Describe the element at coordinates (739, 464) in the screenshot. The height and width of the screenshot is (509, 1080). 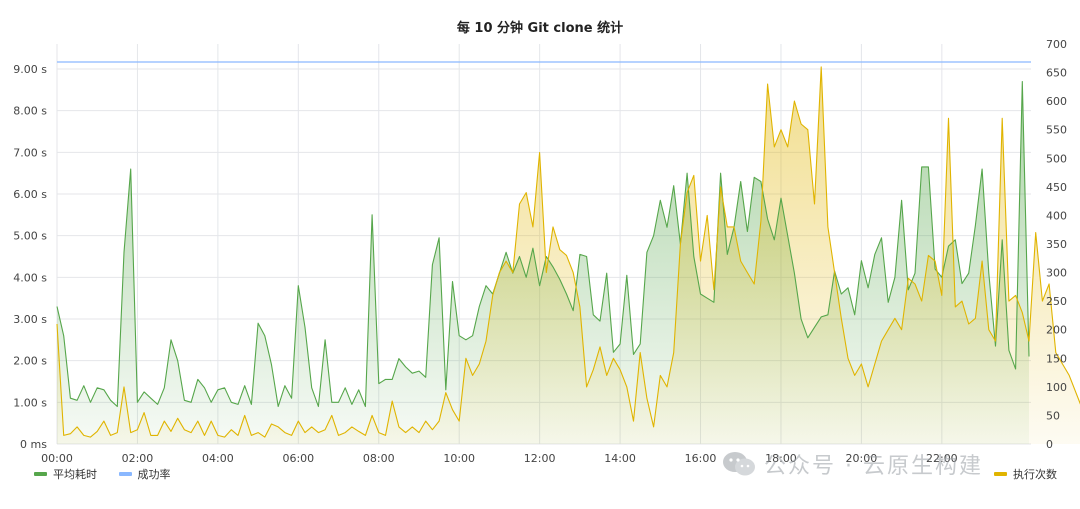
I see `wechat-icon` at that location.